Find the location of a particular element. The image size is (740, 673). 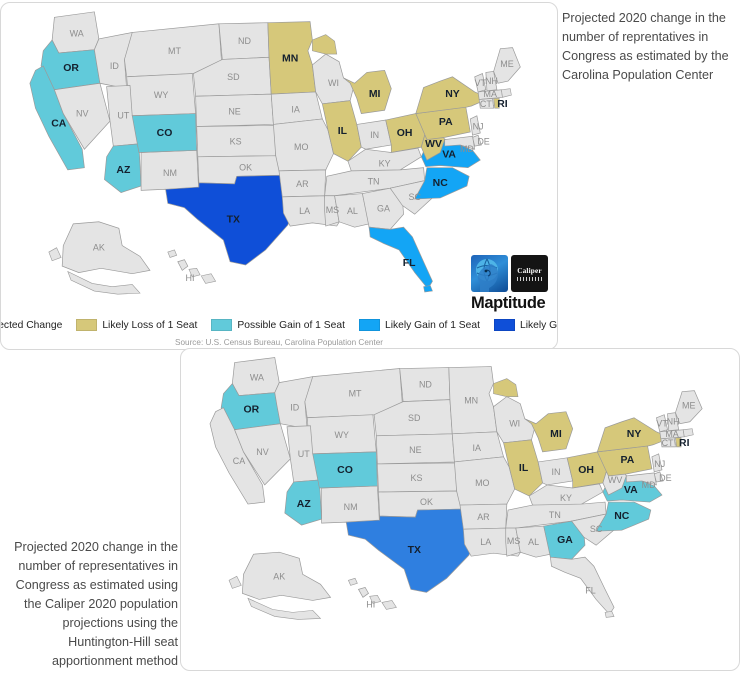

state-label-ut: UT is located at coordinates (304, 454).